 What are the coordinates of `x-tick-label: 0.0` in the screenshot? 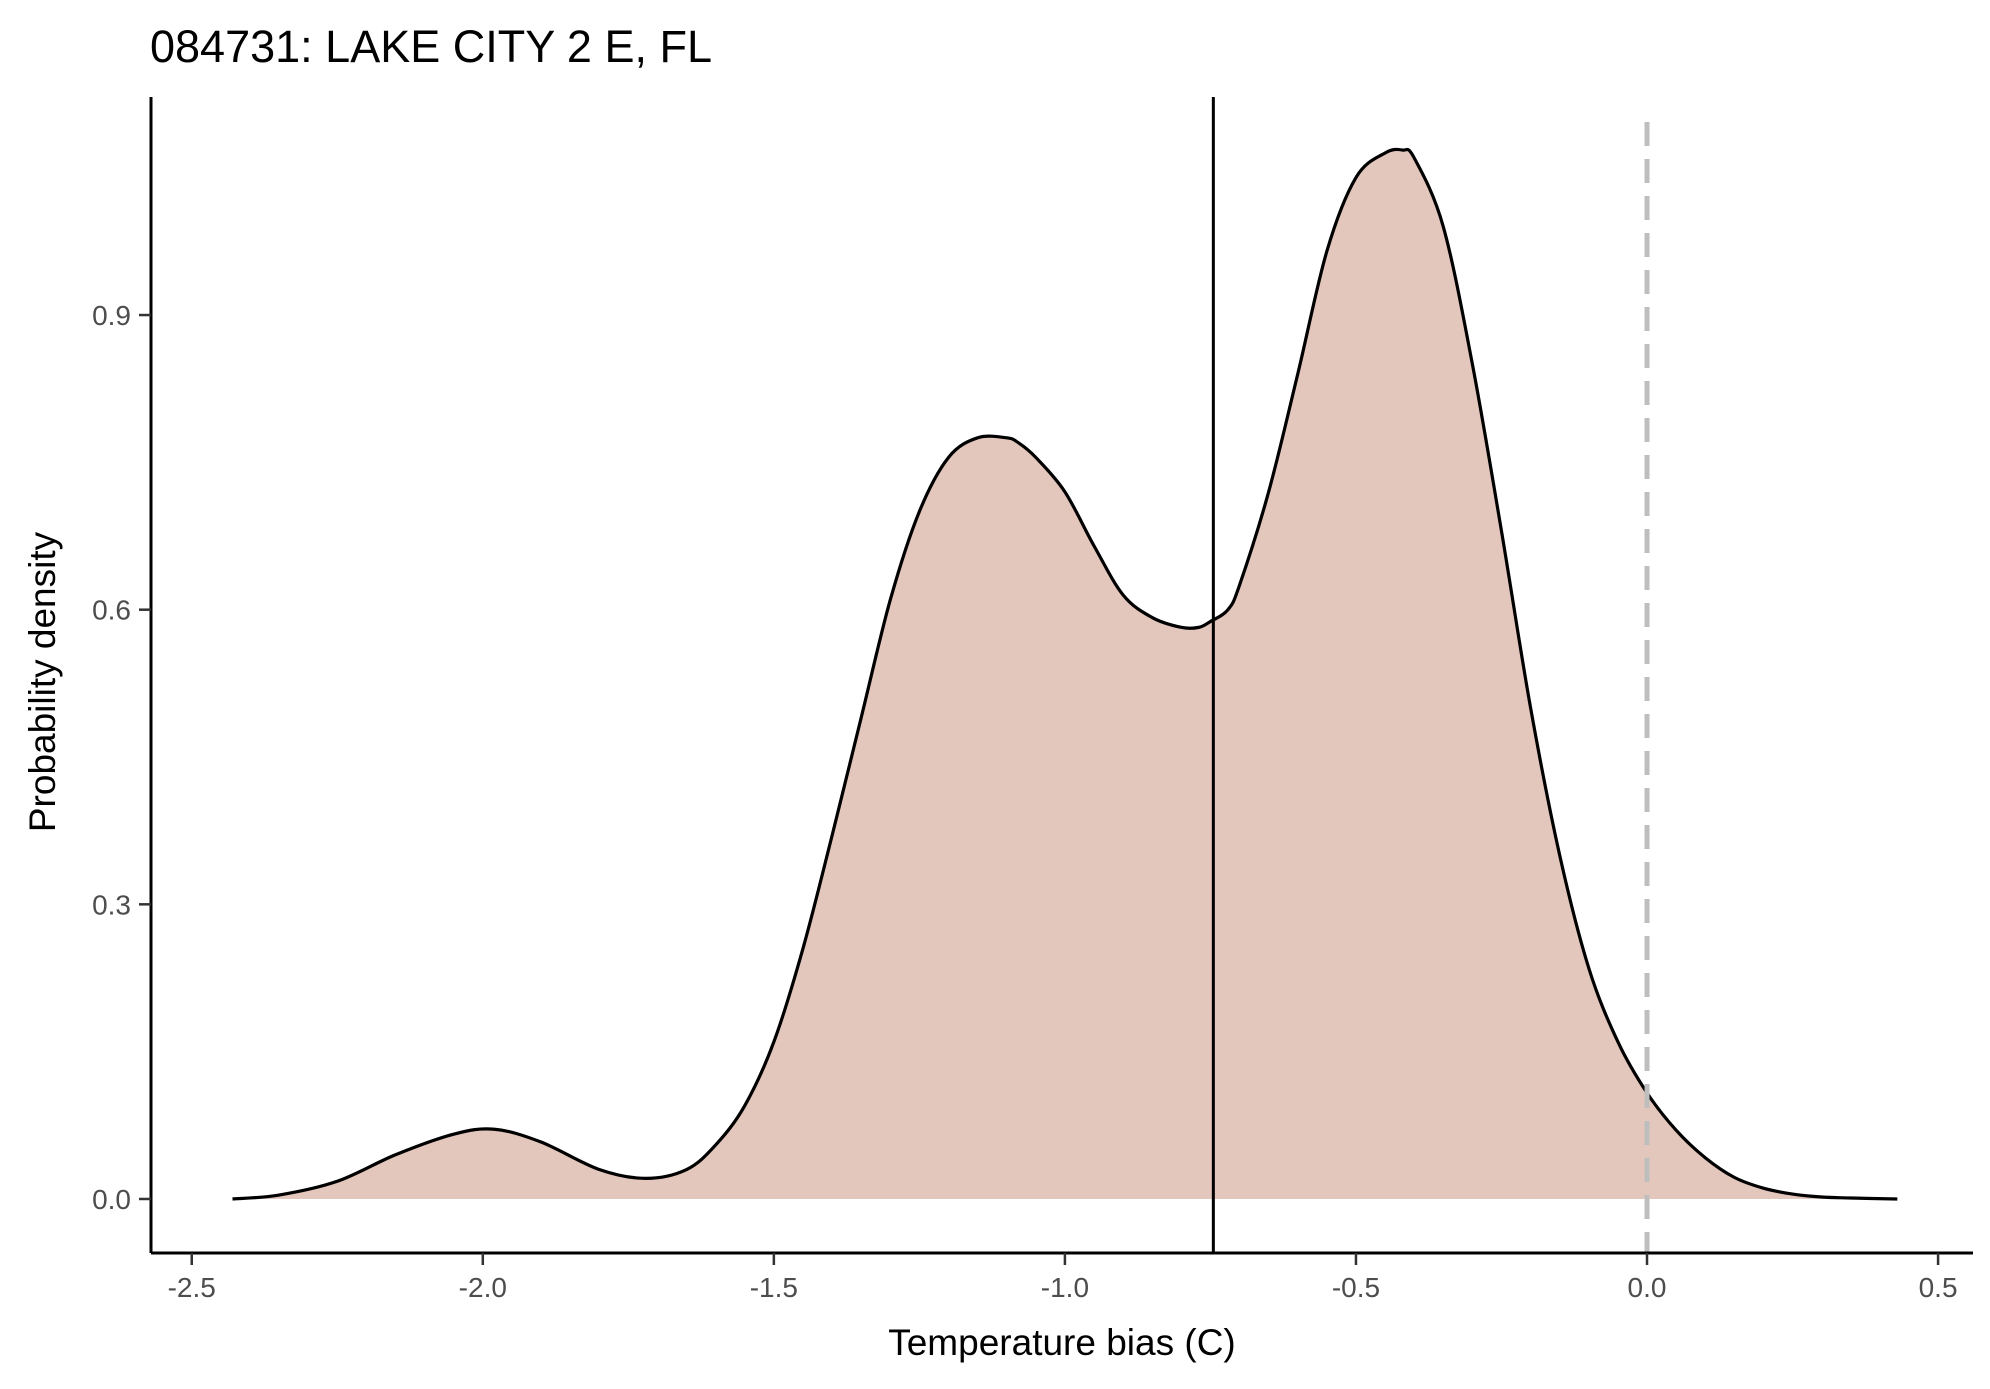 It's located at (1647, 1287).